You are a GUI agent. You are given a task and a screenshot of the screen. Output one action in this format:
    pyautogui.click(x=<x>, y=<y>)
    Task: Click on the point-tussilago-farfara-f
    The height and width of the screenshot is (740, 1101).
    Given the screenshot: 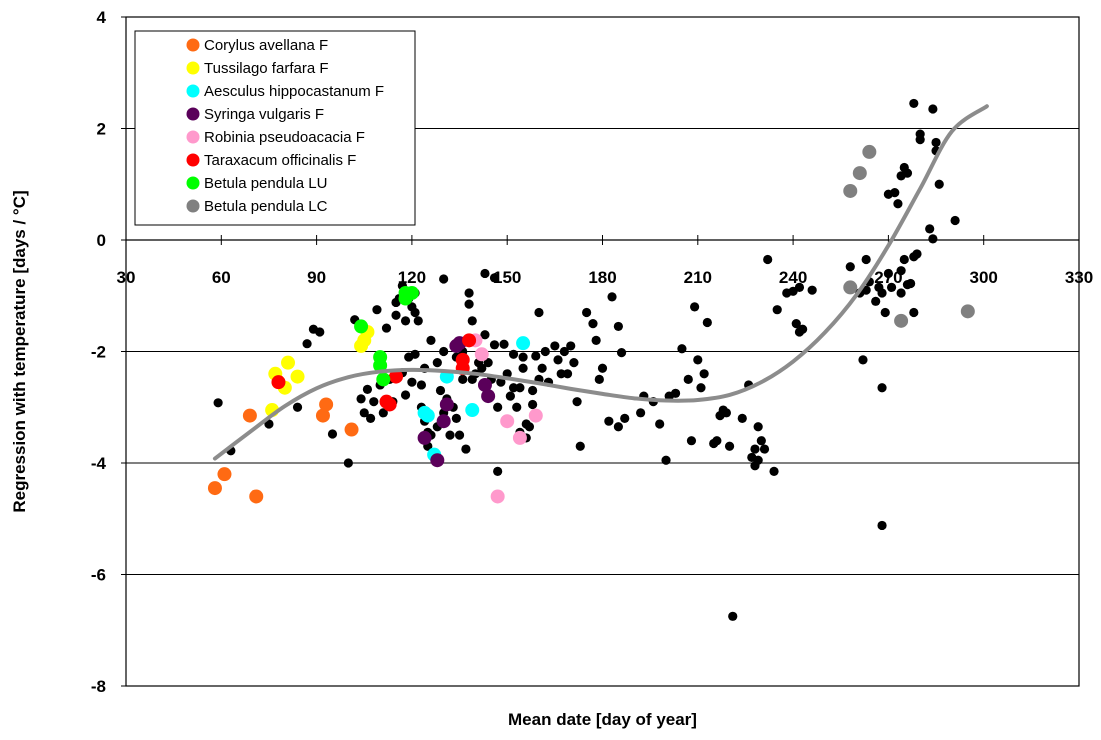 What is the action you would take?
    pyautogui.click(x=297, y=376)
    